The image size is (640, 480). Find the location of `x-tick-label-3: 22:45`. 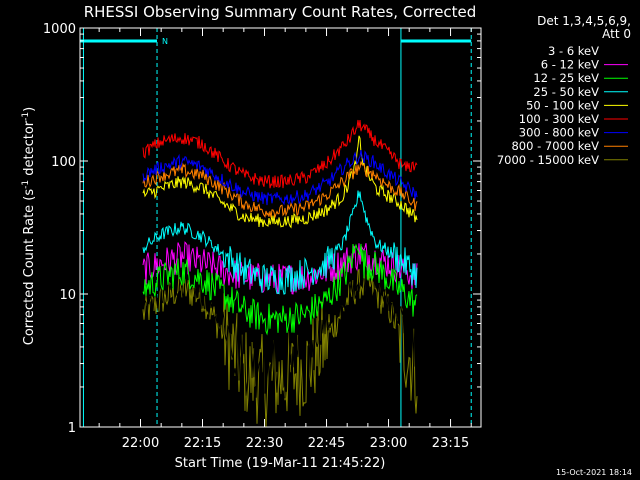

x-tick-label-3: 22:45 is located at coordinates (326, 443).